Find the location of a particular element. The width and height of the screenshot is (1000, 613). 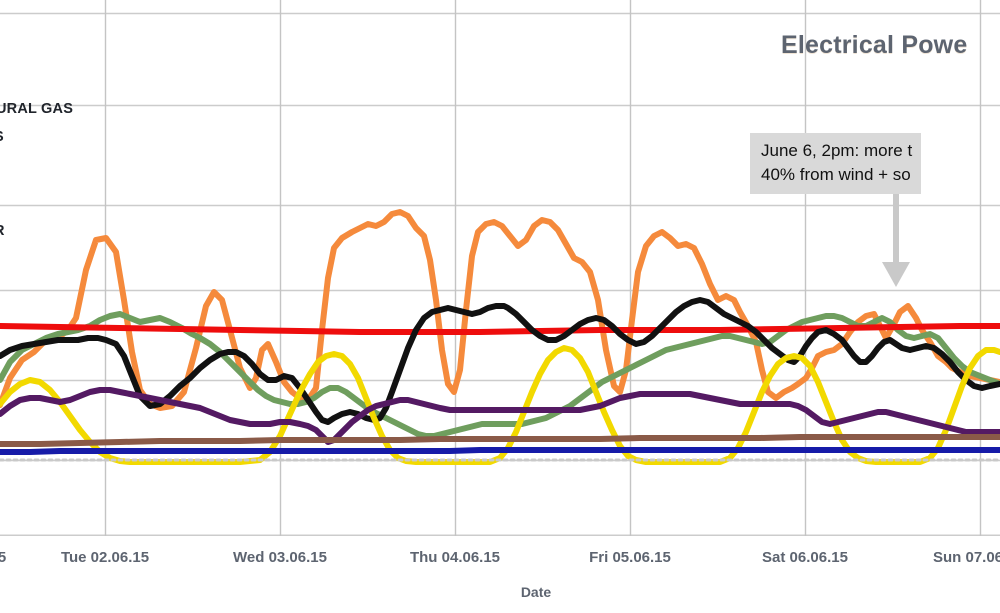

edge-label-natural-gas: URAL GAS is located at coordinates (37, 109).